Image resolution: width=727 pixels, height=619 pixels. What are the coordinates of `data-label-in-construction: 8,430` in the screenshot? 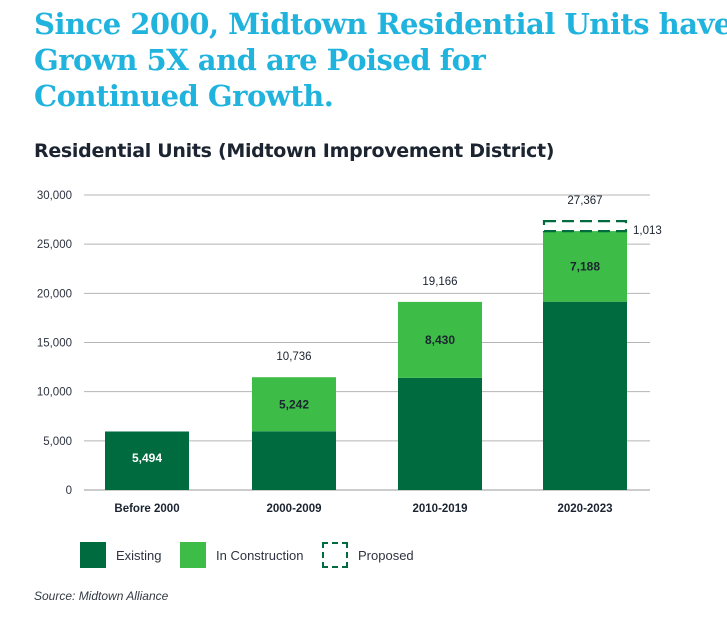 It's located at (440, 340).